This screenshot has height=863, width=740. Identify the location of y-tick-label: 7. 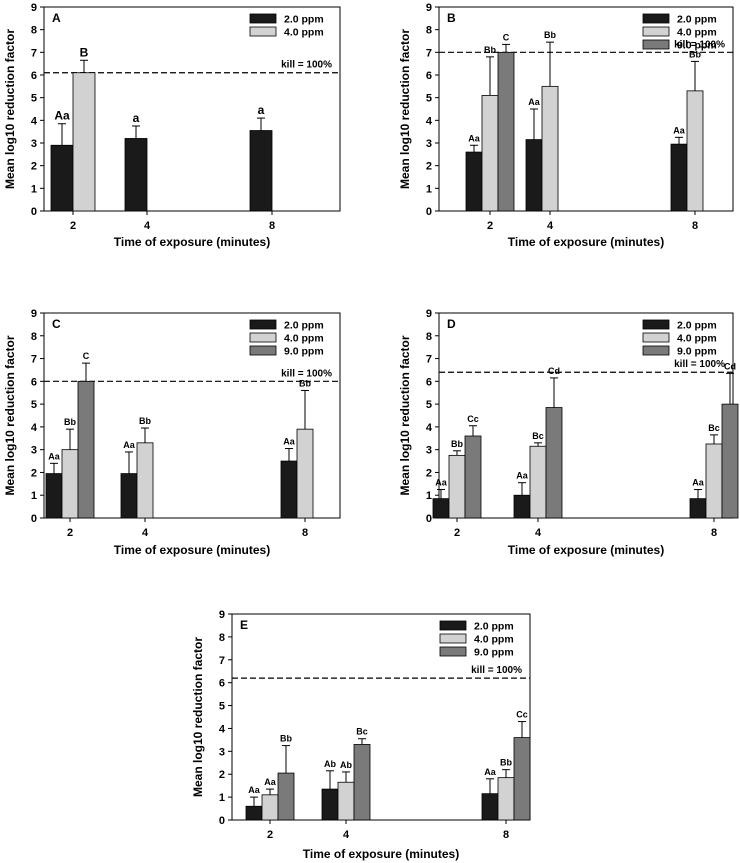
(34, 360).